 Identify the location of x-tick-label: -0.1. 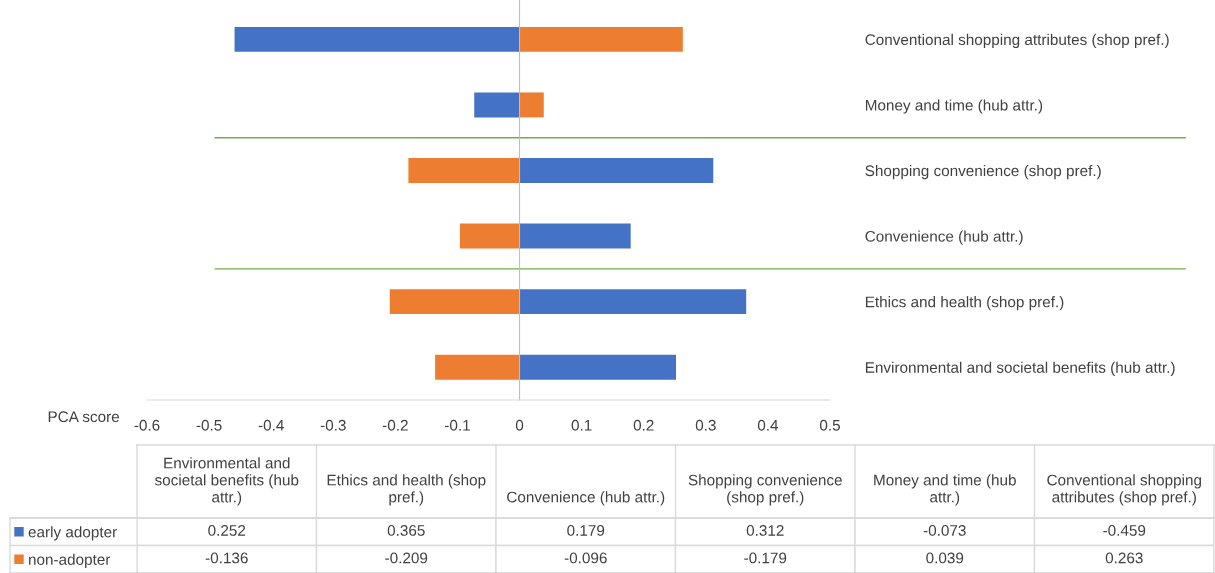
(457, 425).